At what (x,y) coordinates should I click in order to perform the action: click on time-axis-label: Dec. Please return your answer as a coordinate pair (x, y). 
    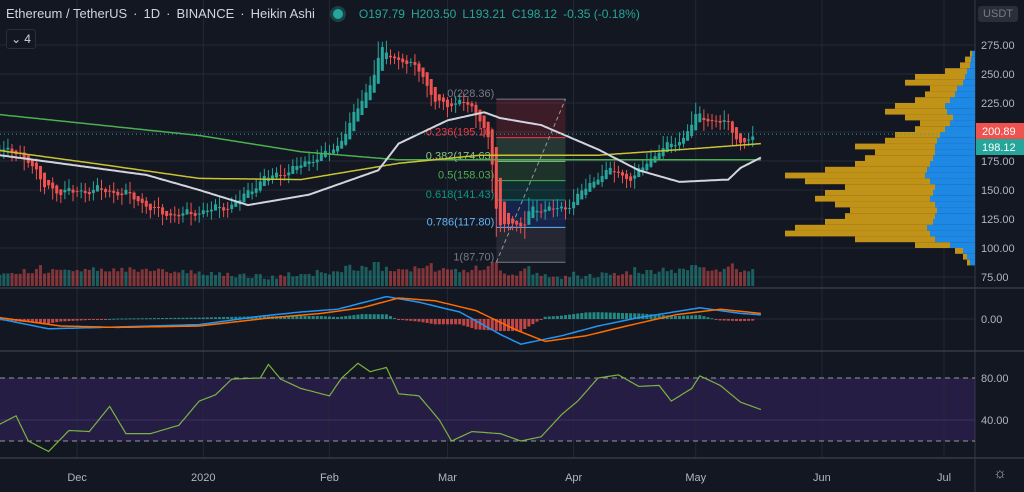
    Looking at the image, I should click on (77, 478).